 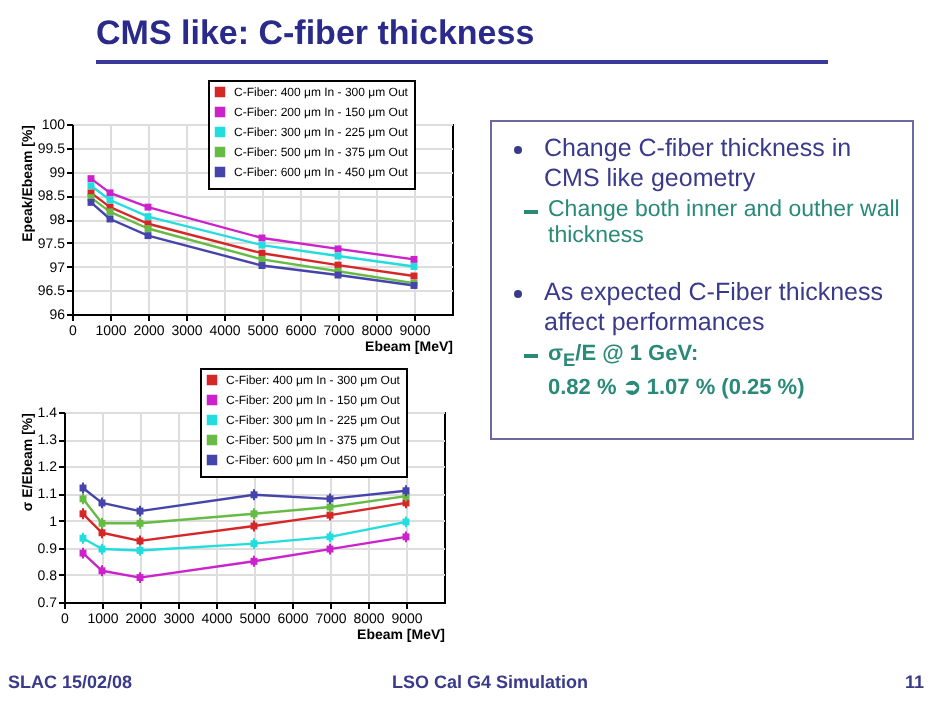 What do you see at coordinates (490, 682) in the screenshot?
I see `text: LSO Cal G4 Simulation` at bounding box center [490, 682].